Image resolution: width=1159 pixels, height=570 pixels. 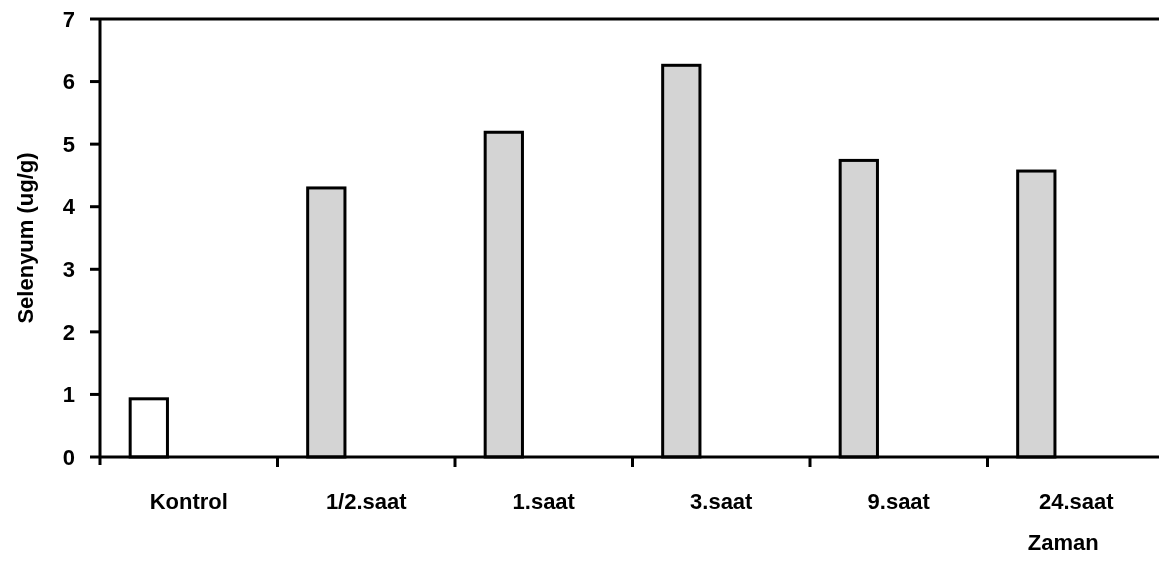 I want to click on x-tick-label: 1.saat, so click(x=544, y=501).